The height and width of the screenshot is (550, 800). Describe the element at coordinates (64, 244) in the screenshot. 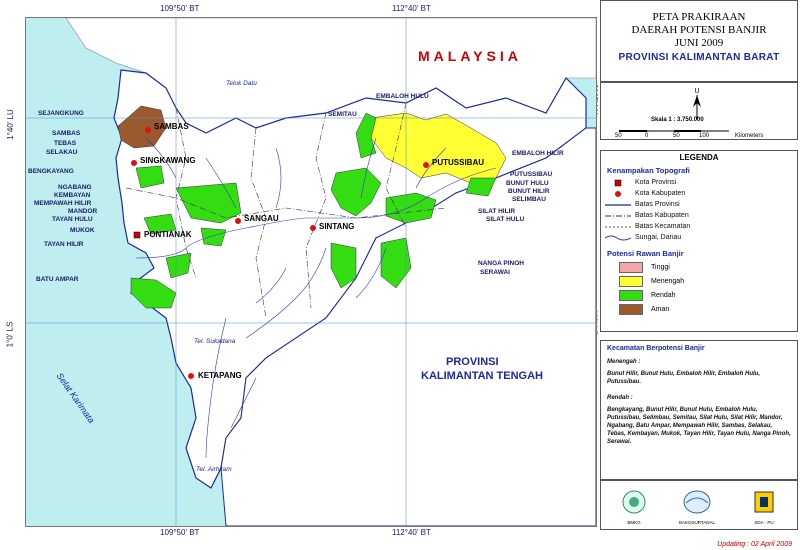

I see `district-tayan-hilir: TAYAN HILIR` at that location.